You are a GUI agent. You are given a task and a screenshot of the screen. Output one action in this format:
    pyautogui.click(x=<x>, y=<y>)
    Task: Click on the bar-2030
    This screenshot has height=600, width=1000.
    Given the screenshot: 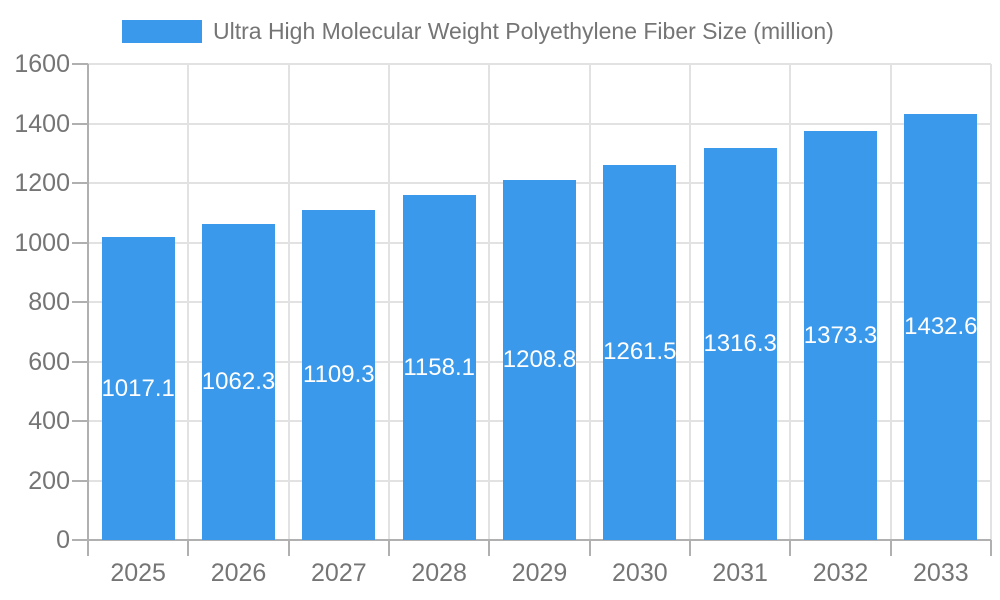 What is the action you would take?
    pyautogui.click(x=640, y=352)
    